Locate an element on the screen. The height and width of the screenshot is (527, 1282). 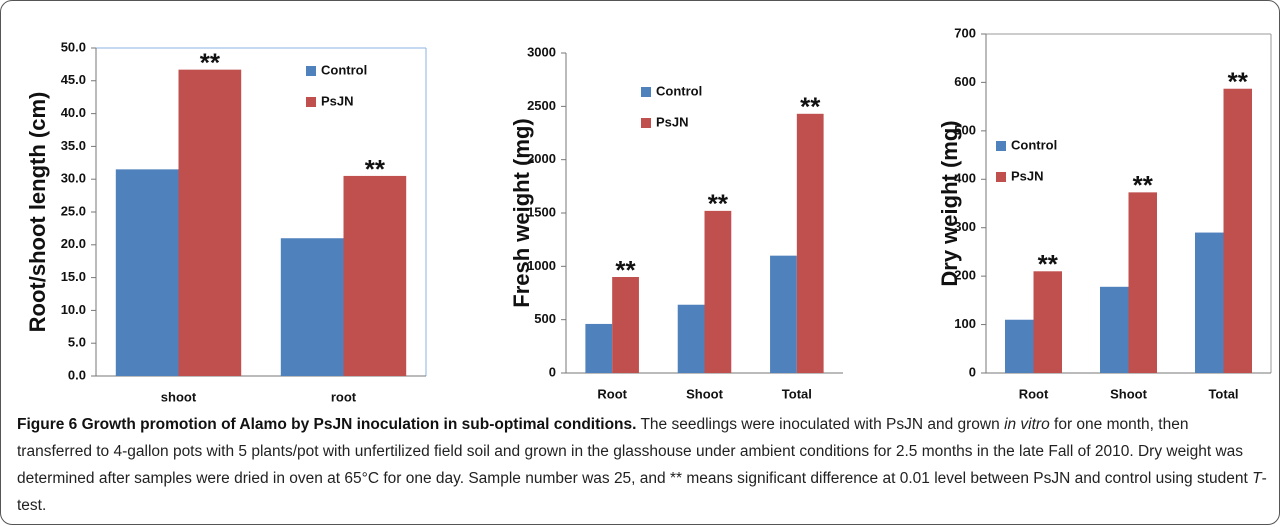
y-tick-label: 2000 is located at coordinates (541, 158).